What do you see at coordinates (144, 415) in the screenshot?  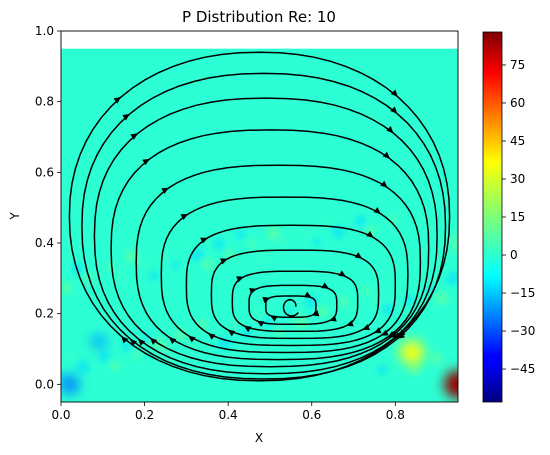 I see `x-tick-label: 0.2` at bounding box center [144, 415].